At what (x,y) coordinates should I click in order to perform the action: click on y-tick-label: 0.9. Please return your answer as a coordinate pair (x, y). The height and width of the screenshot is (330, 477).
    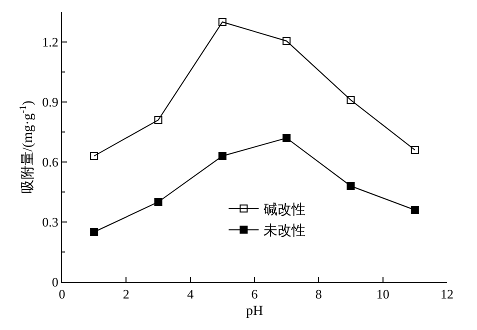
    Looking at the image, I should click on (50, 102).